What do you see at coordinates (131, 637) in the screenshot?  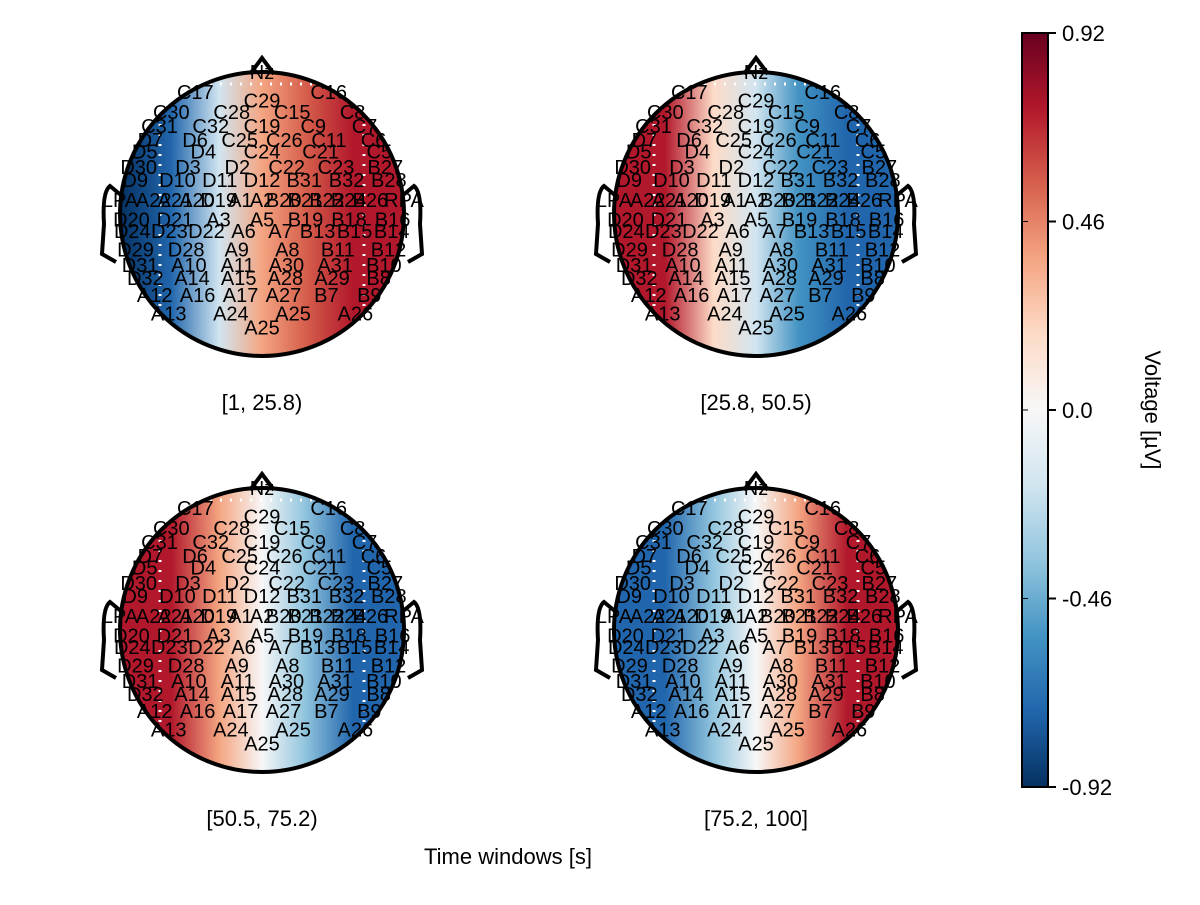 I see `channel-label: D20` at bounding box center [131, 637].